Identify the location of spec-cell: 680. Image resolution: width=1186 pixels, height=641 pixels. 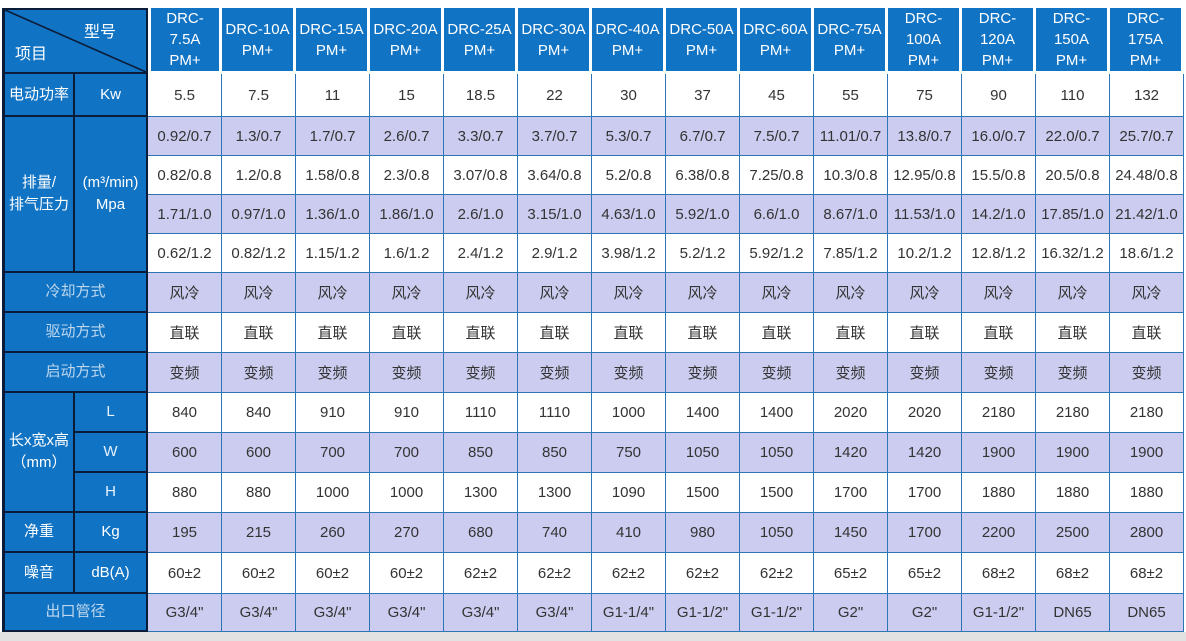
(481, 533).